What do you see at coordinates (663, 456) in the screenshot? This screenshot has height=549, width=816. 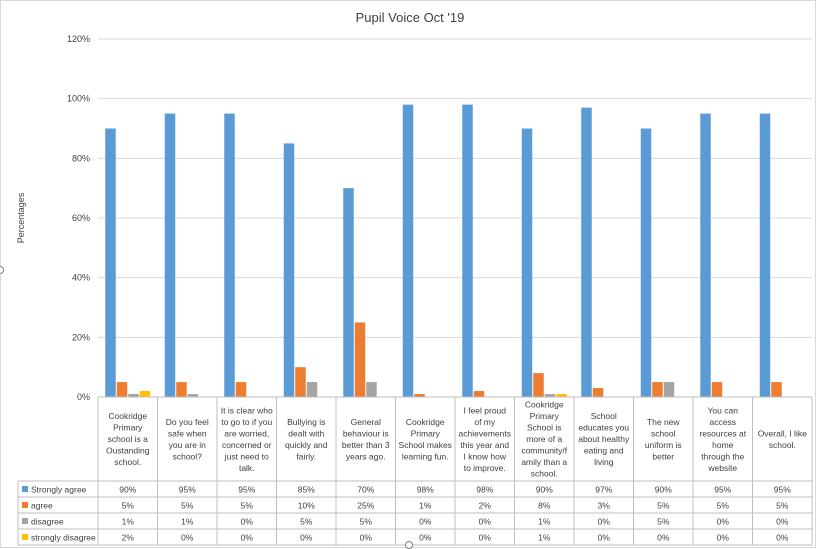 I see `category-label-line: better` at bounding box center [663, 456].